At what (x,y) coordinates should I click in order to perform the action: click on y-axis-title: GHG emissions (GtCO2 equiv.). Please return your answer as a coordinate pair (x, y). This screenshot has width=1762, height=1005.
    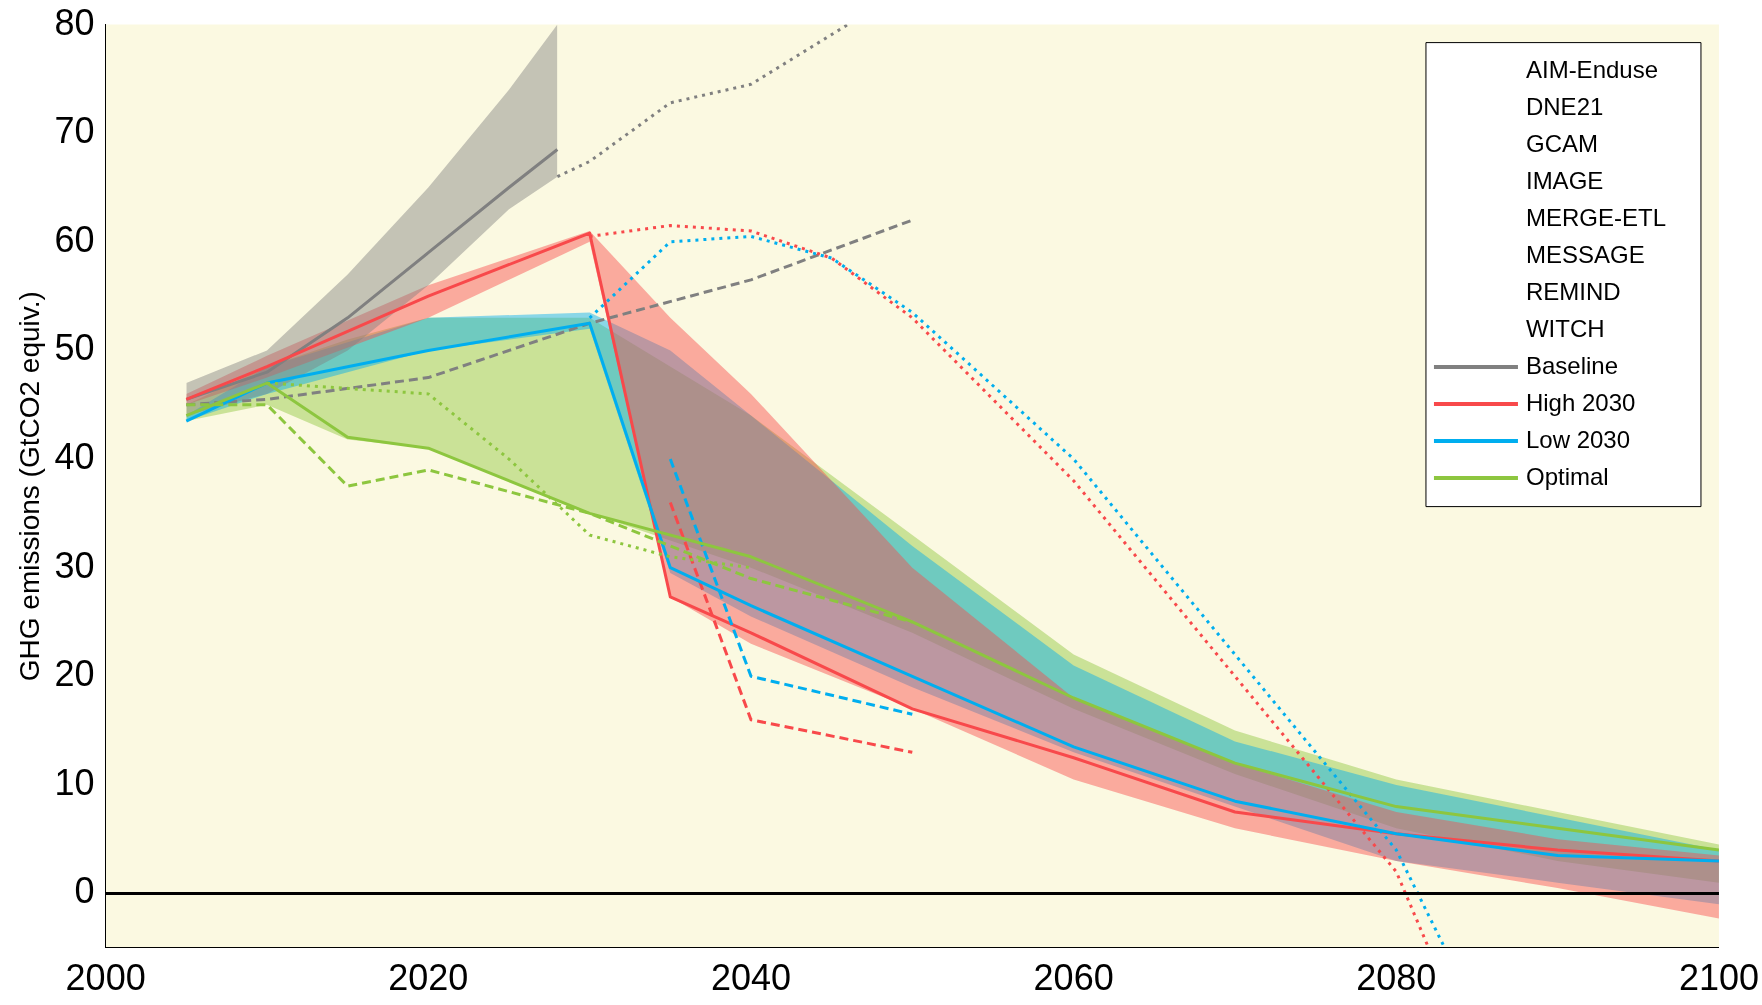
    Looking at the image, I should click on (29, 486).